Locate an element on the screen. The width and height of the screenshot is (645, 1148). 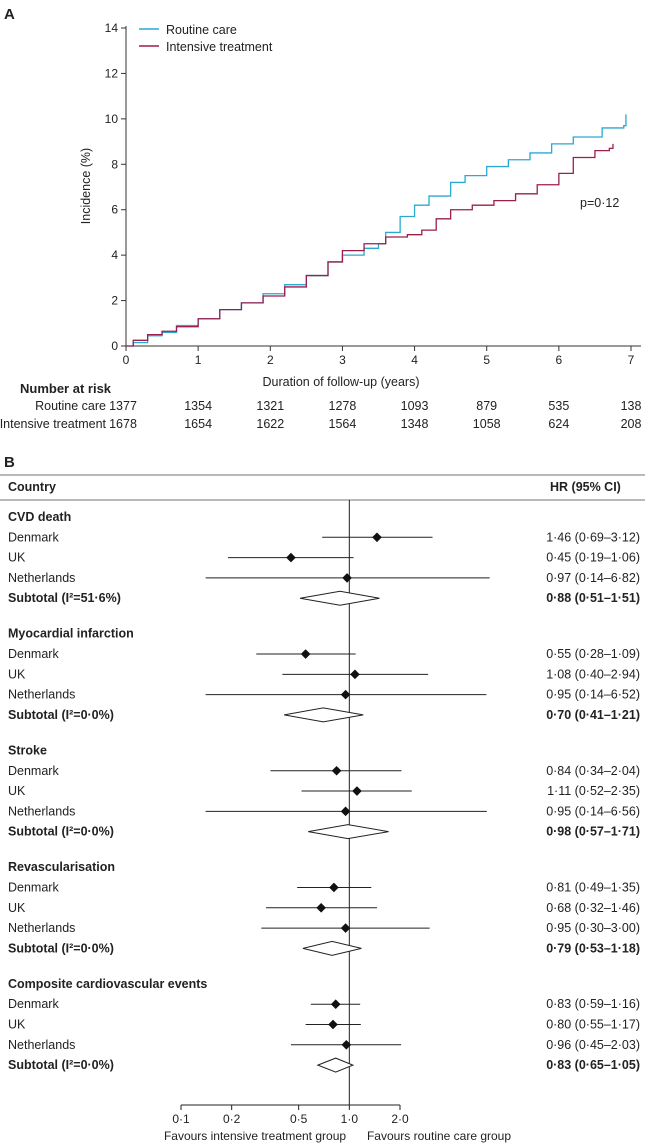
forest-x-tick-label: 0·1 is located at coordinates (181, 1119).